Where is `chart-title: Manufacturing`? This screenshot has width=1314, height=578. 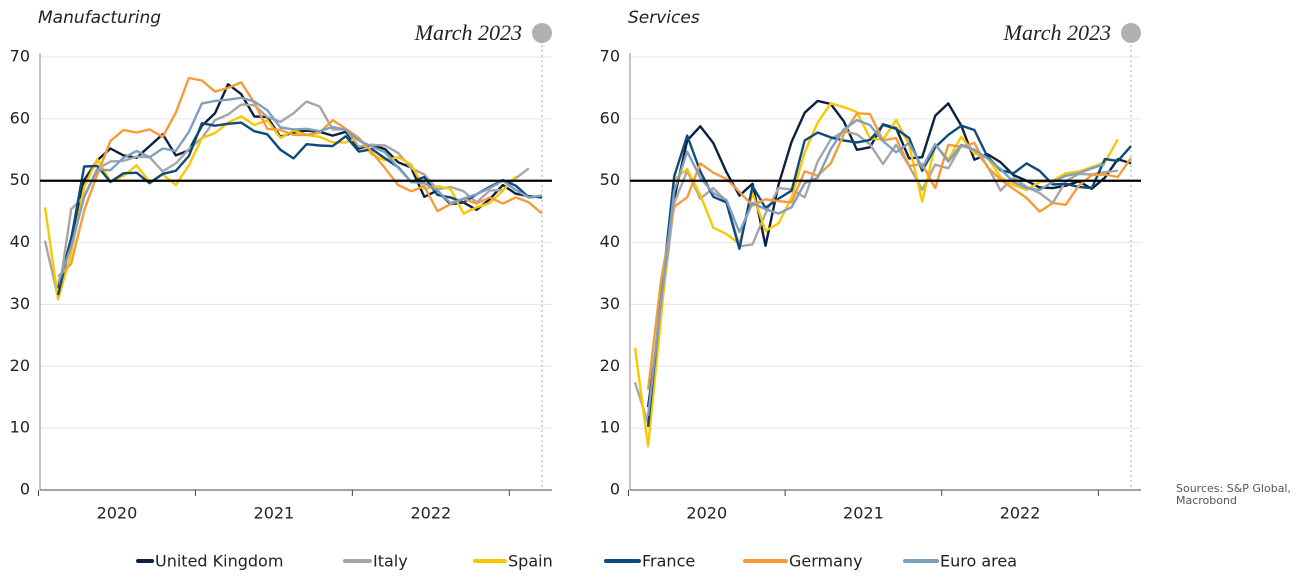 chart-title: Manufacturing is located at coordinates (99, 18).